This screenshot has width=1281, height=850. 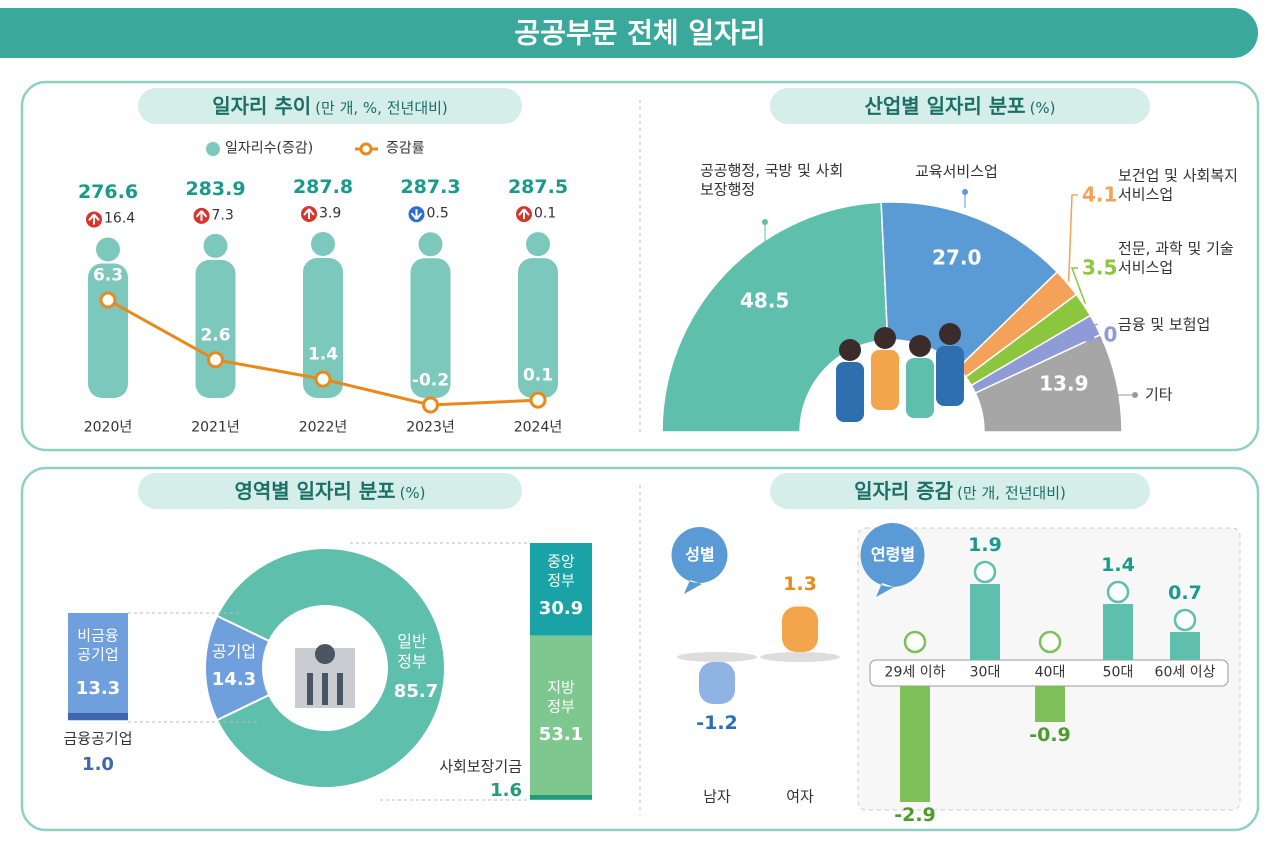 I want to click on x-tick-label: 2020년, so click(x=108, y=427).